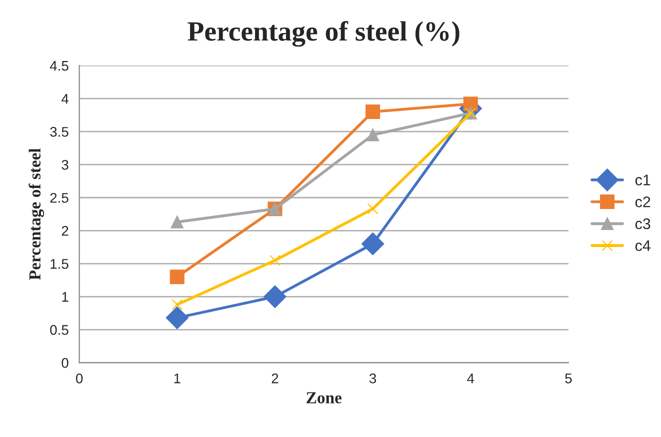 The width and height of the screenshot is (661, 437). What do you see at coordinates (275, 378) in the screenshot?
I see `x-tick-label: 2` at bounding box center [275, 378].